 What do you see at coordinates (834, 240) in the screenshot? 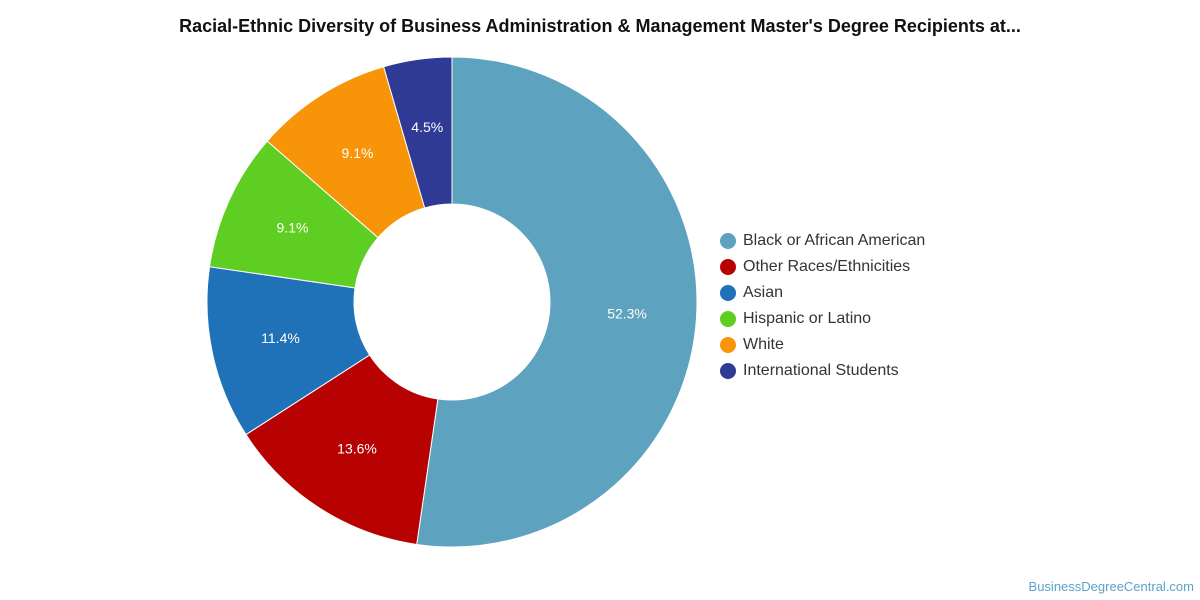
I see `legend-label-0: Black or African American` at bounding box center [834, 240].